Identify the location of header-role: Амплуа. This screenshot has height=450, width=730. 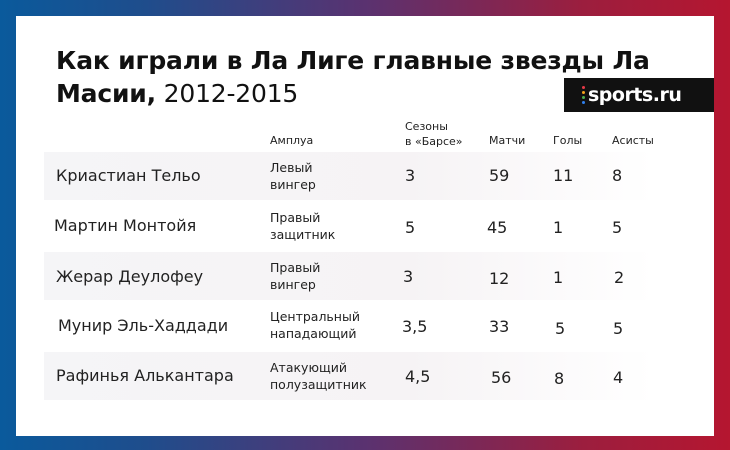
(292, 140).